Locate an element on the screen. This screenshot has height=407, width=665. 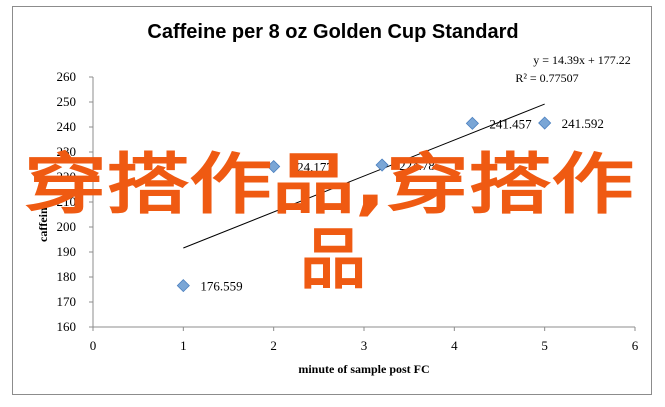
y-tick-label: 160 is located at coordinates (67, 326).